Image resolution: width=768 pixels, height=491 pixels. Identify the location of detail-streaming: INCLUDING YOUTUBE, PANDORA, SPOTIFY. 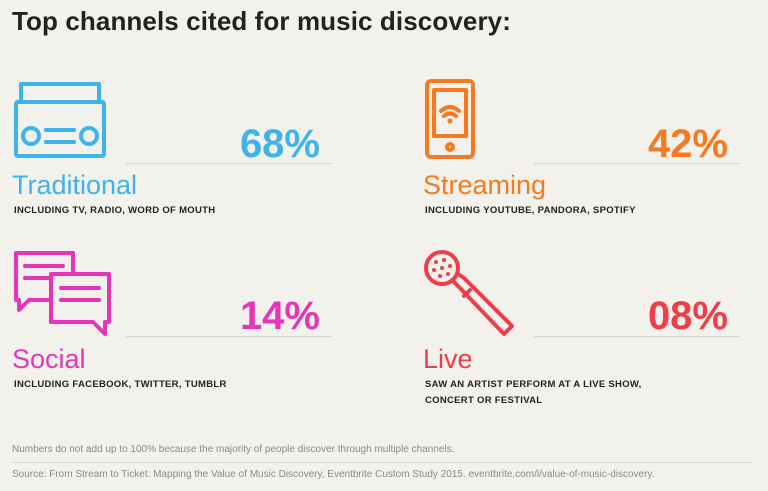
(530, 210).